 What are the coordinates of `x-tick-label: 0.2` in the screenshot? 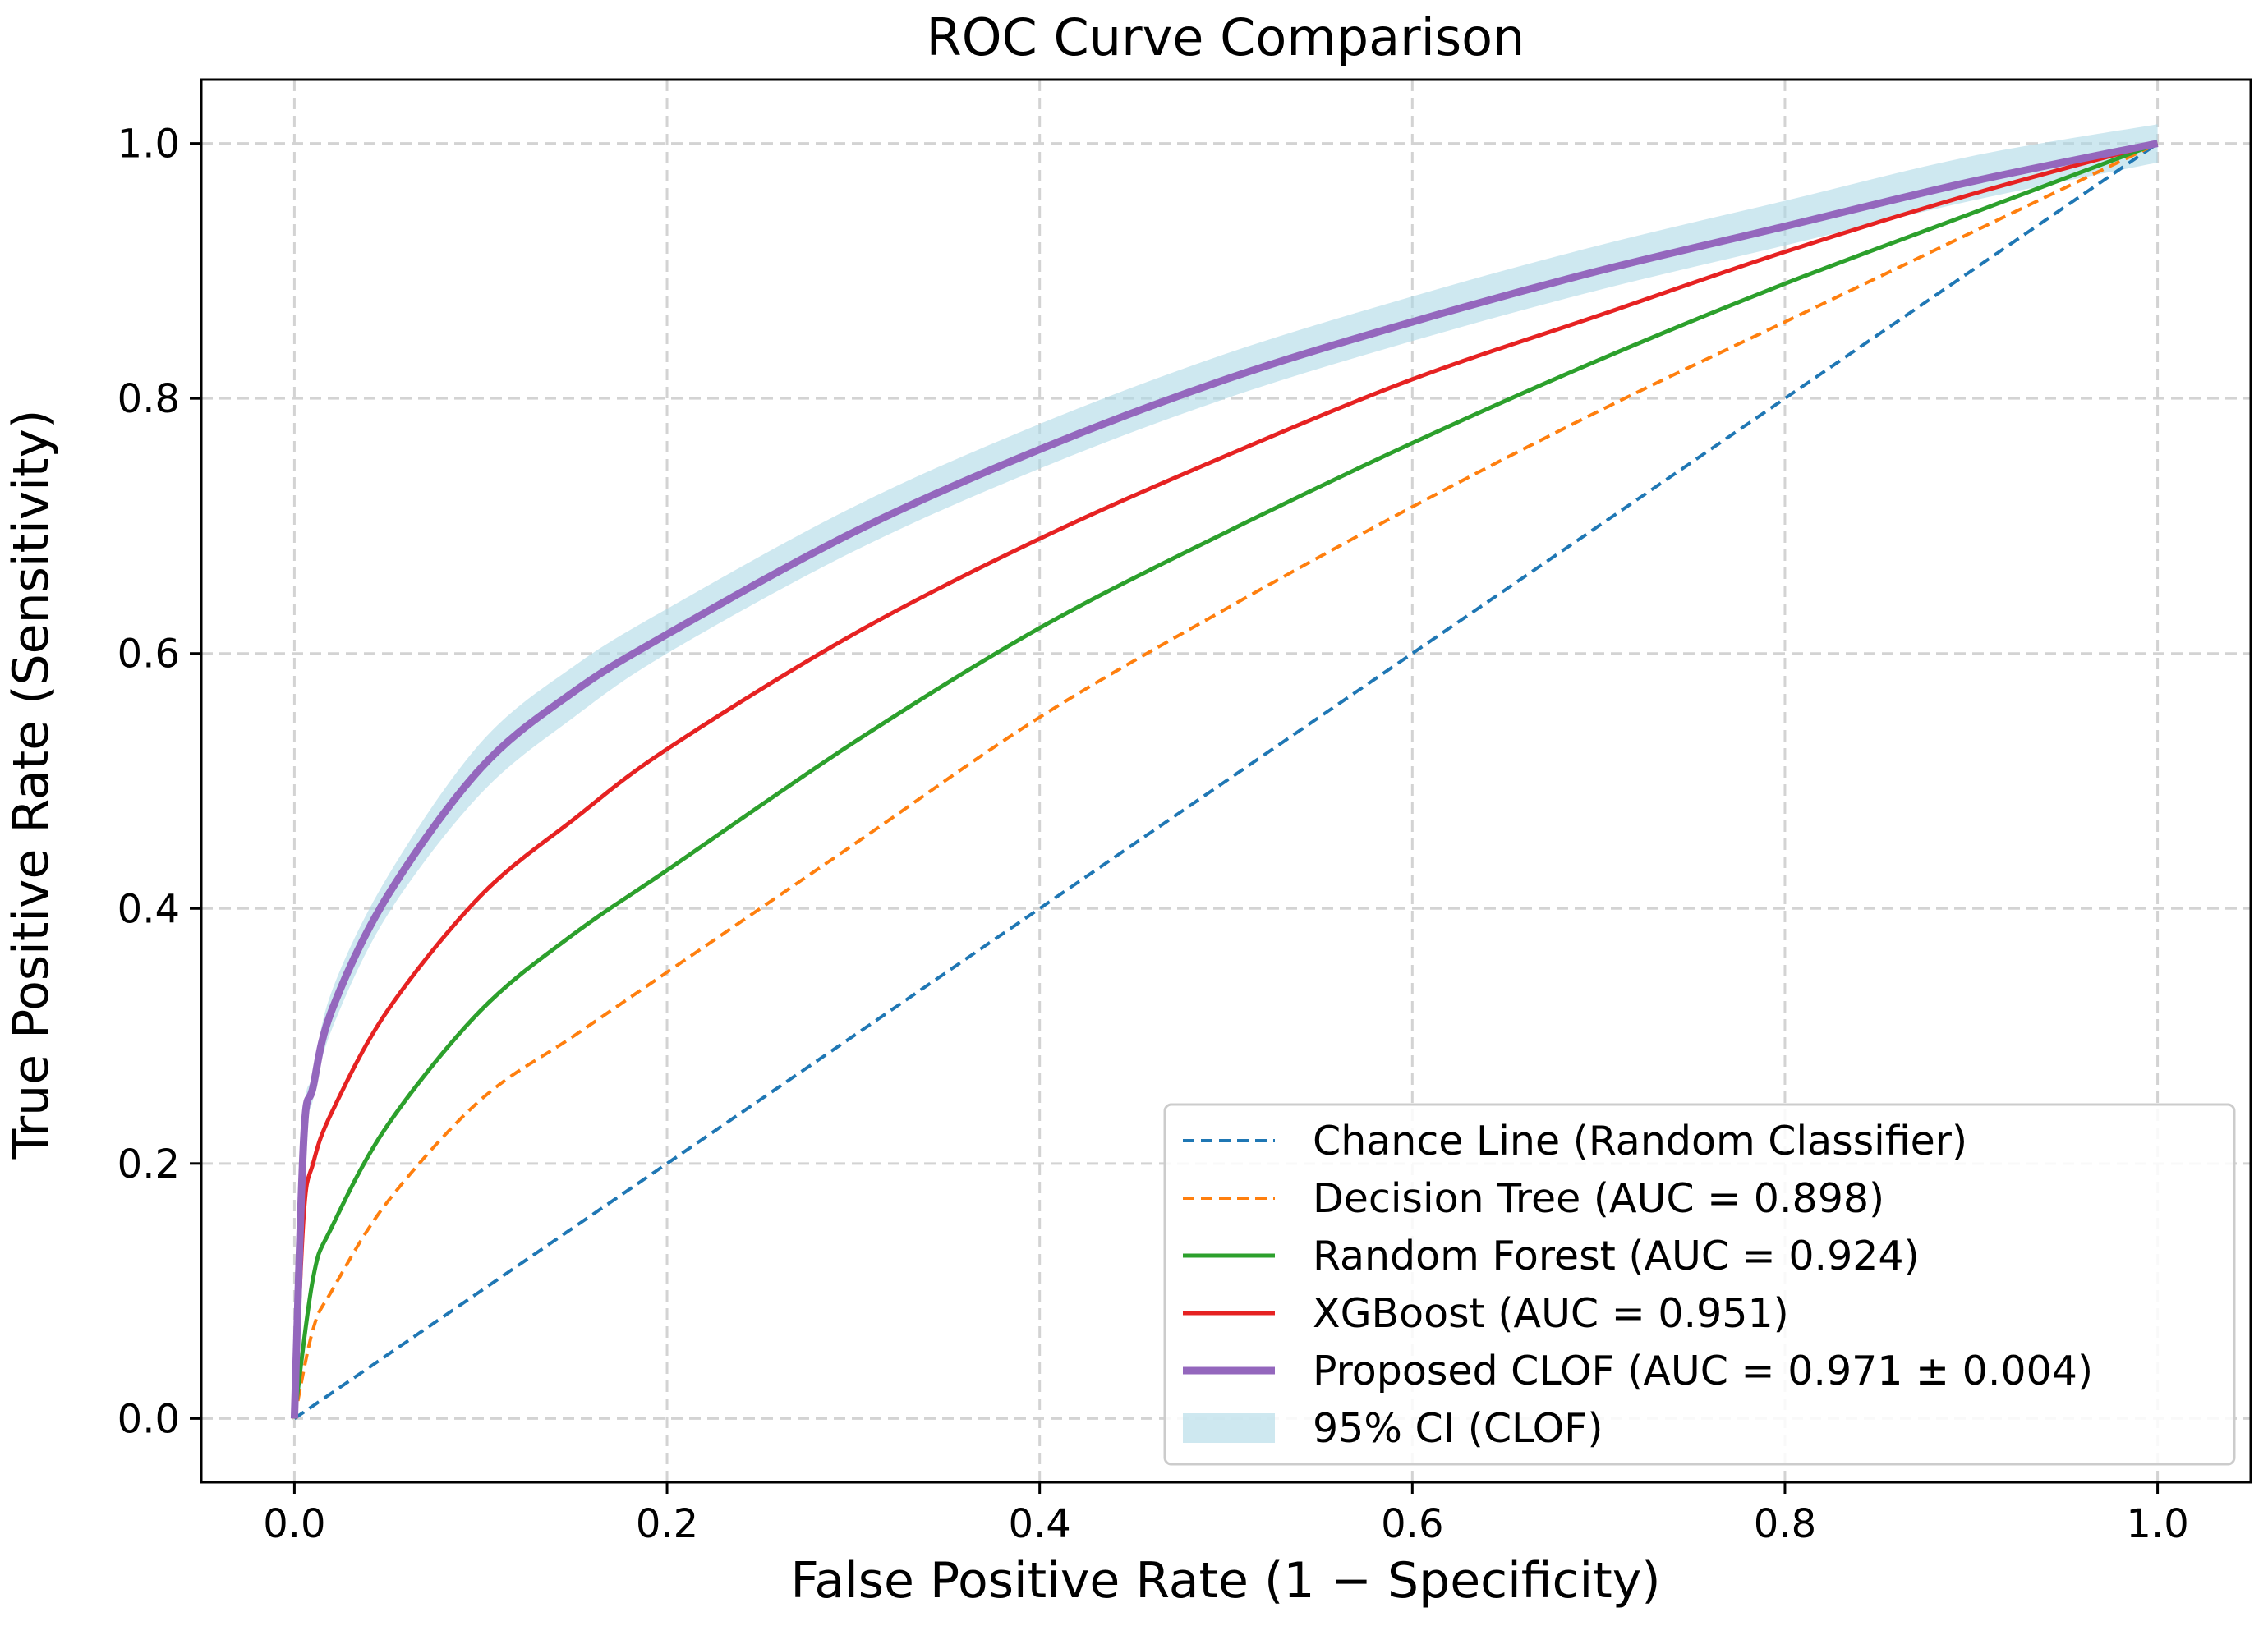 It's located at (667, 1524).